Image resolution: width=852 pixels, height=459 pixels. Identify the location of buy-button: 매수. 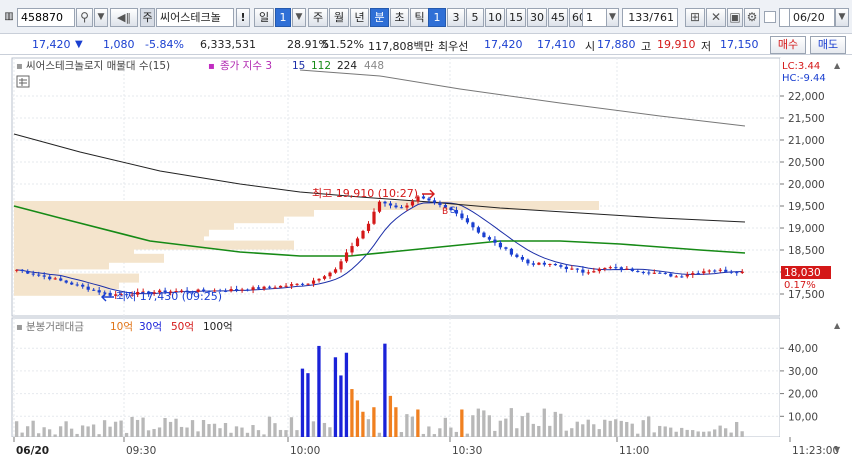
(788, 45).